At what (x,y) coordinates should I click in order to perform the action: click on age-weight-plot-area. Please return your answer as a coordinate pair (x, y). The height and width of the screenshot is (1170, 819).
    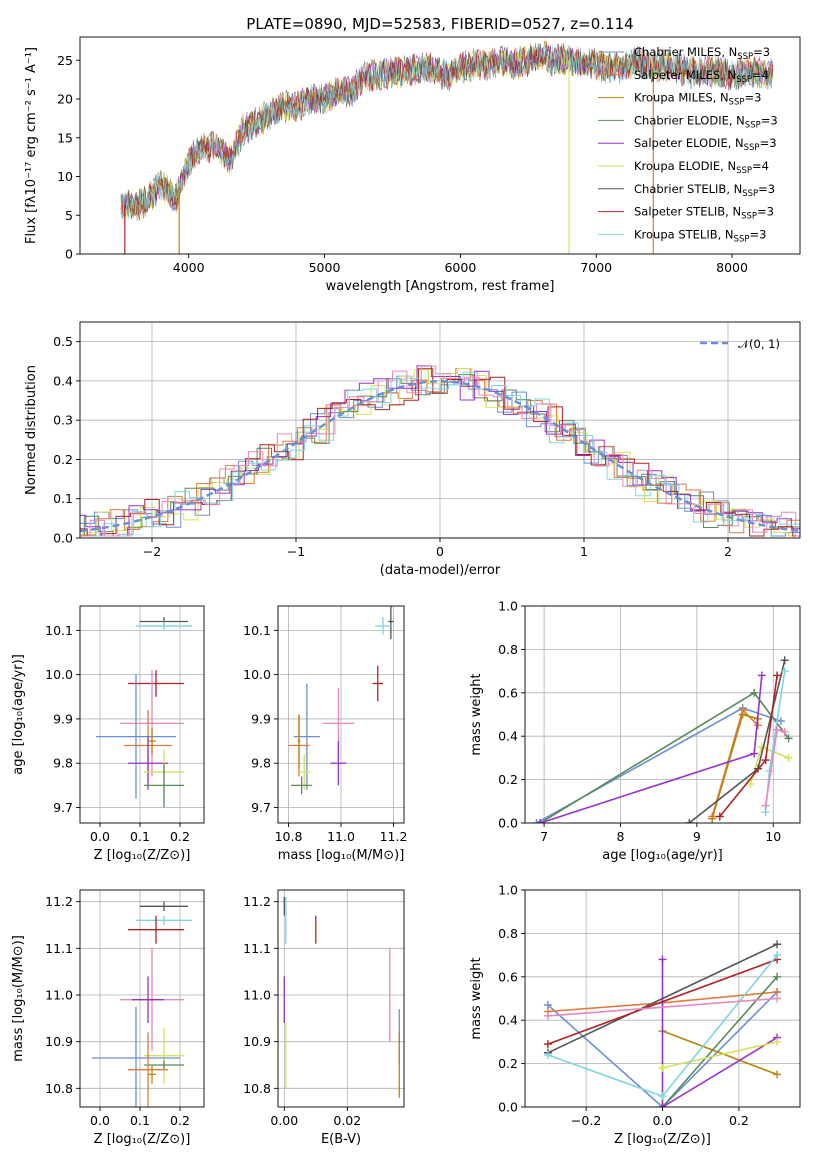
    Looking at the image, I should click on (662, 739).